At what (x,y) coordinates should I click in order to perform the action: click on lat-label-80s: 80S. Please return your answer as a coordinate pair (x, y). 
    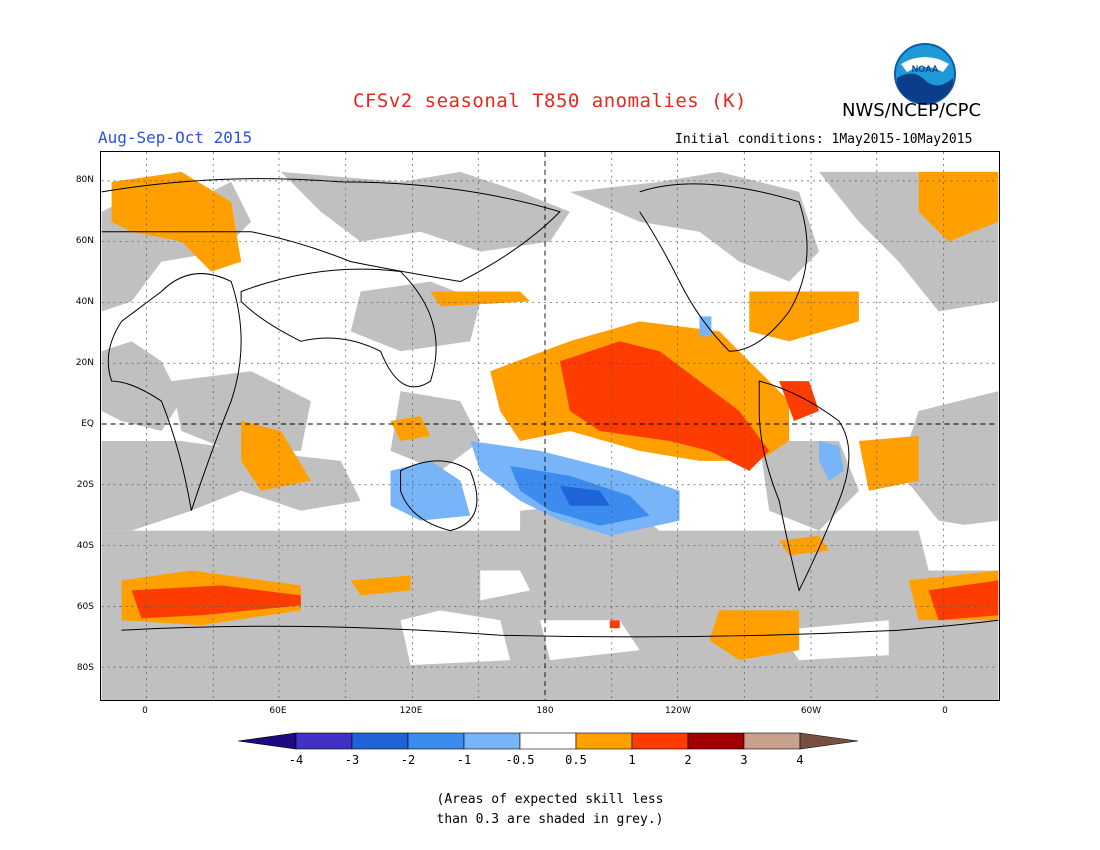
    Looking at the image, I should click on (85, 668).